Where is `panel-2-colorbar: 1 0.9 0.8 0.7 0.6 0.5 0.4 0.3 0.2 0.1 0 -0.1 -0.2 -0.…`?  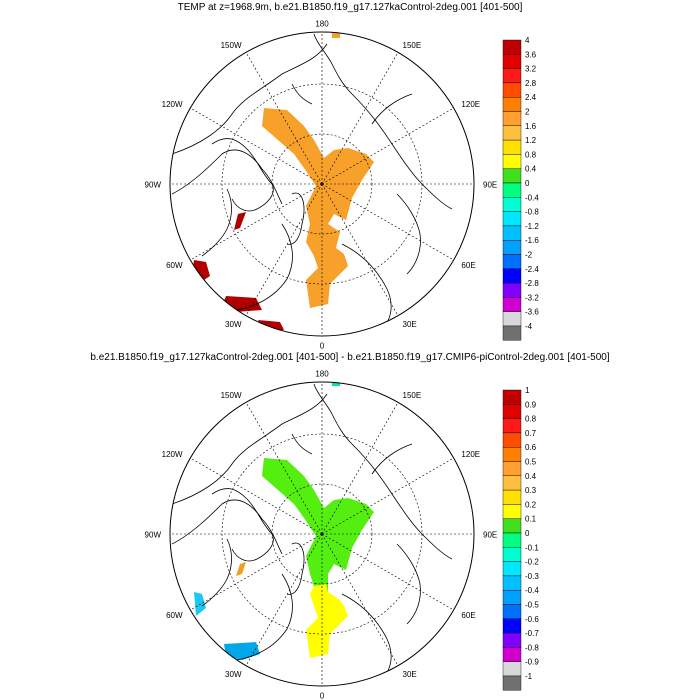 panel-2-colorbar: 1 0.9 0.8 0.7 0.6 0.5 0.4 0.3 0.2 0.1 0 -0.1 -0.2 -0.… is located at coordinates (520, 538).